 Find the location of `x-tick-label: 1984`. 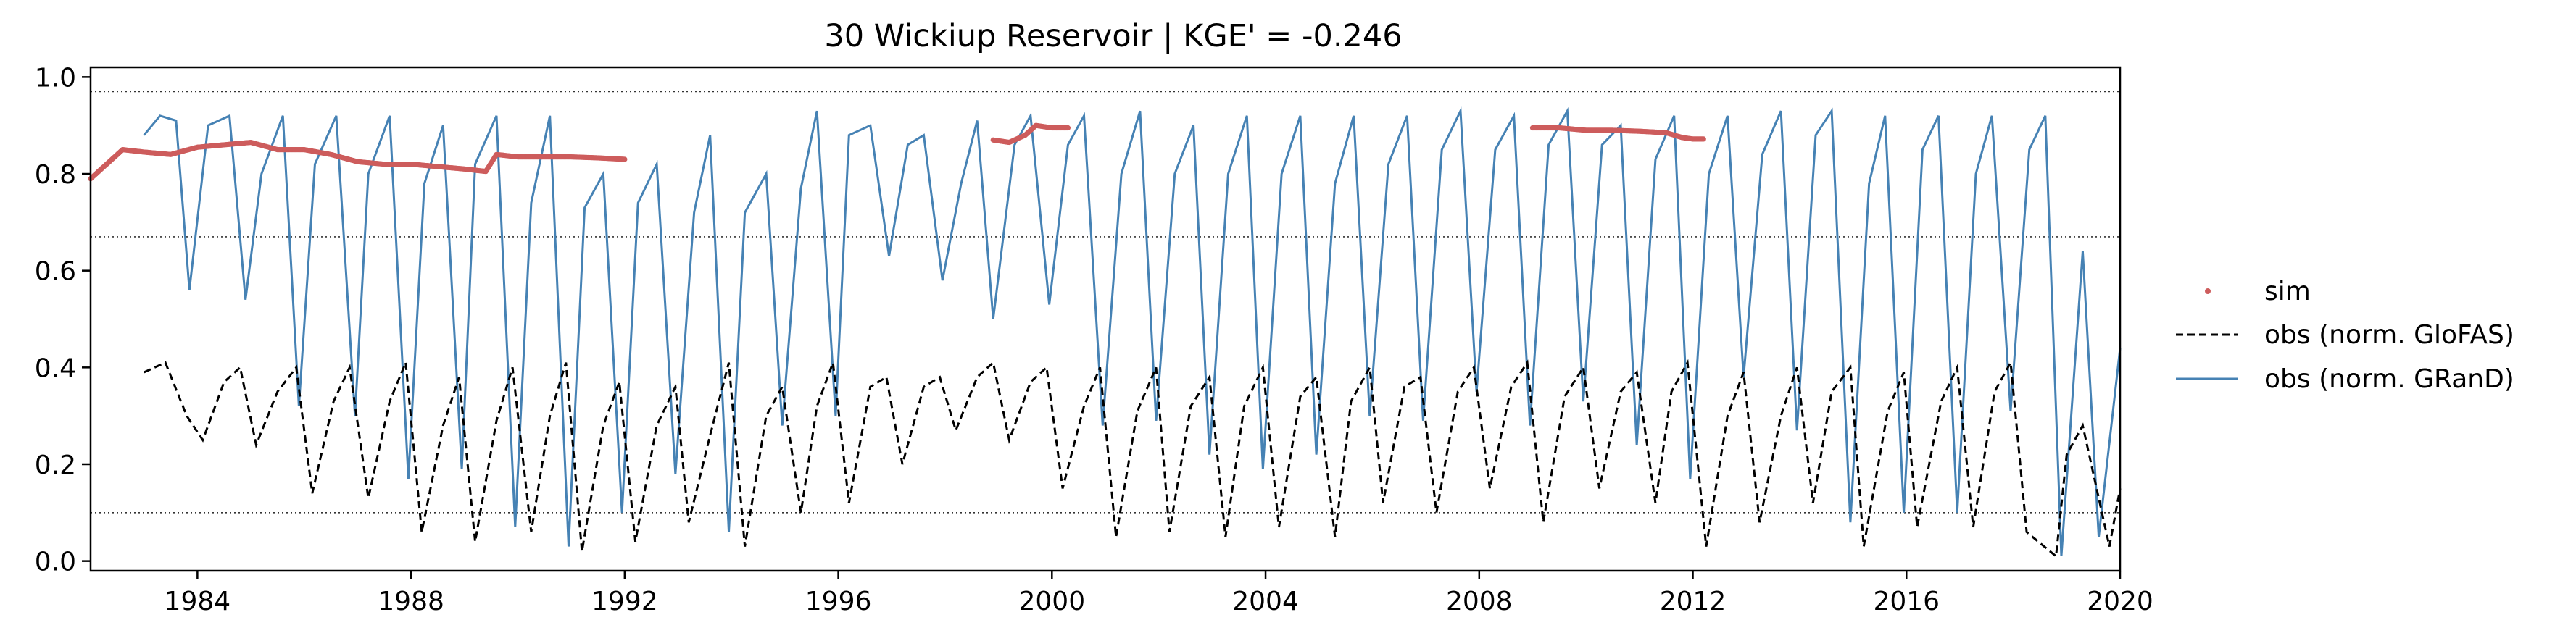

x-tick-label: 1984 is located at coordinates (198, 601).